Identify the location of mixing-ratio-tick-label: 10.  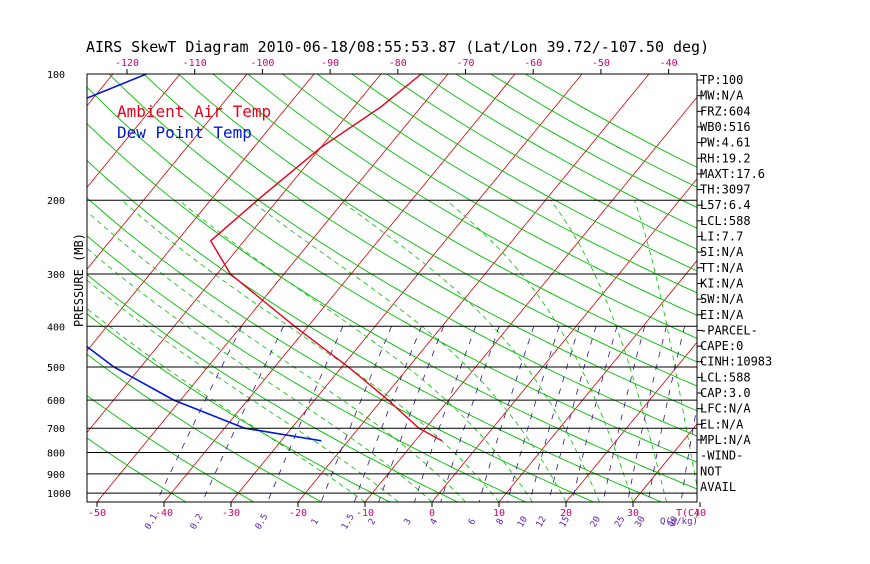
(523, 522).